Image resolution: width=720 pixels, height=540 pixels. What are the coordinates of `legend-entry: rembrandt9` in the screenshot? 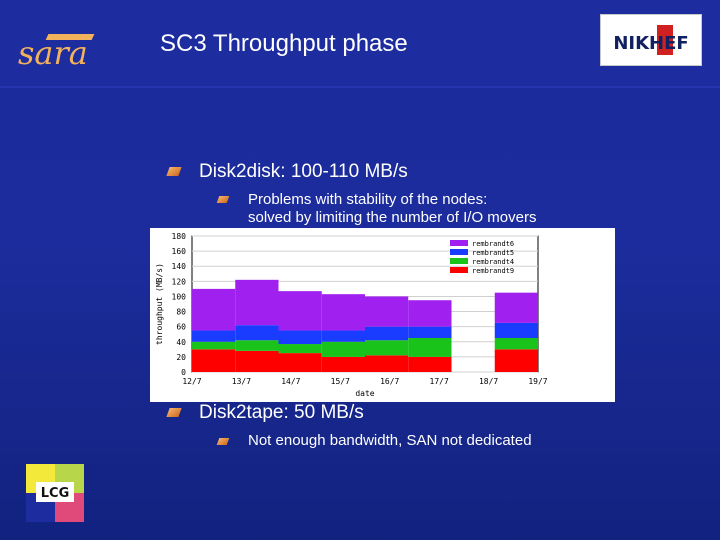 It's located at (493, 271).